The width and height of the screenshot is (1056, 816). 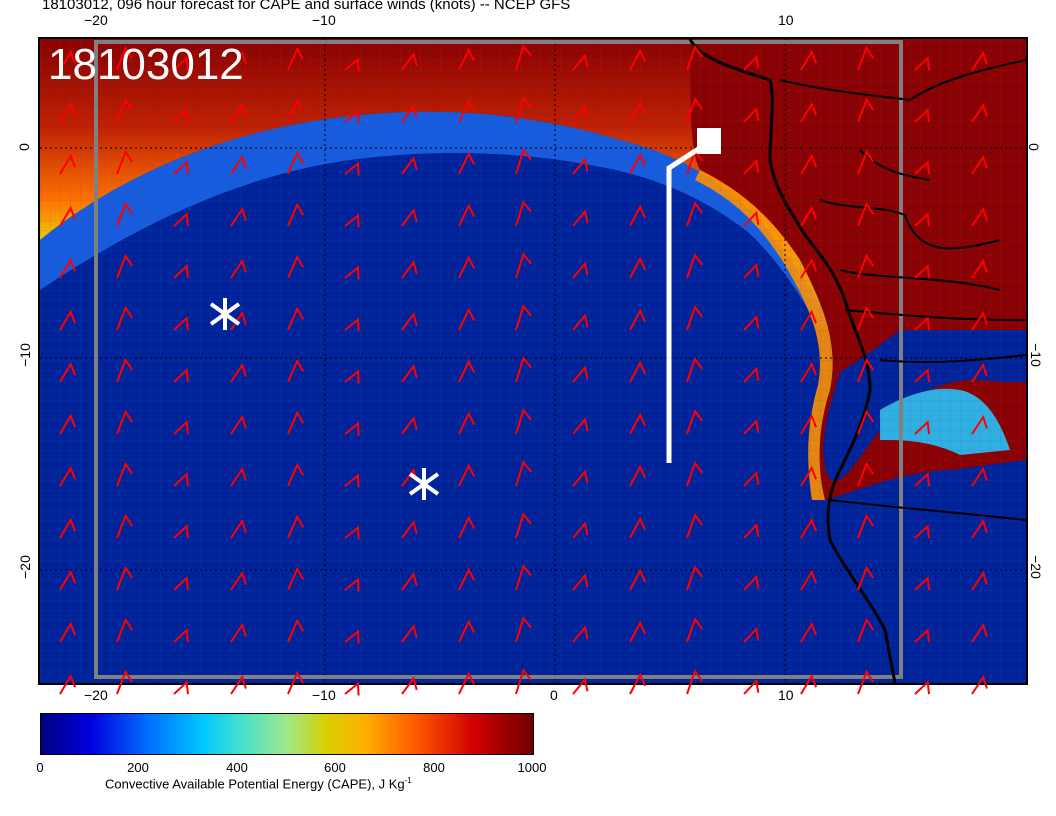 What do you see at coordinates (23, 147) in the screenshot?
I see `lat-tick-left-1: 0` at bounding box center [23, 147].